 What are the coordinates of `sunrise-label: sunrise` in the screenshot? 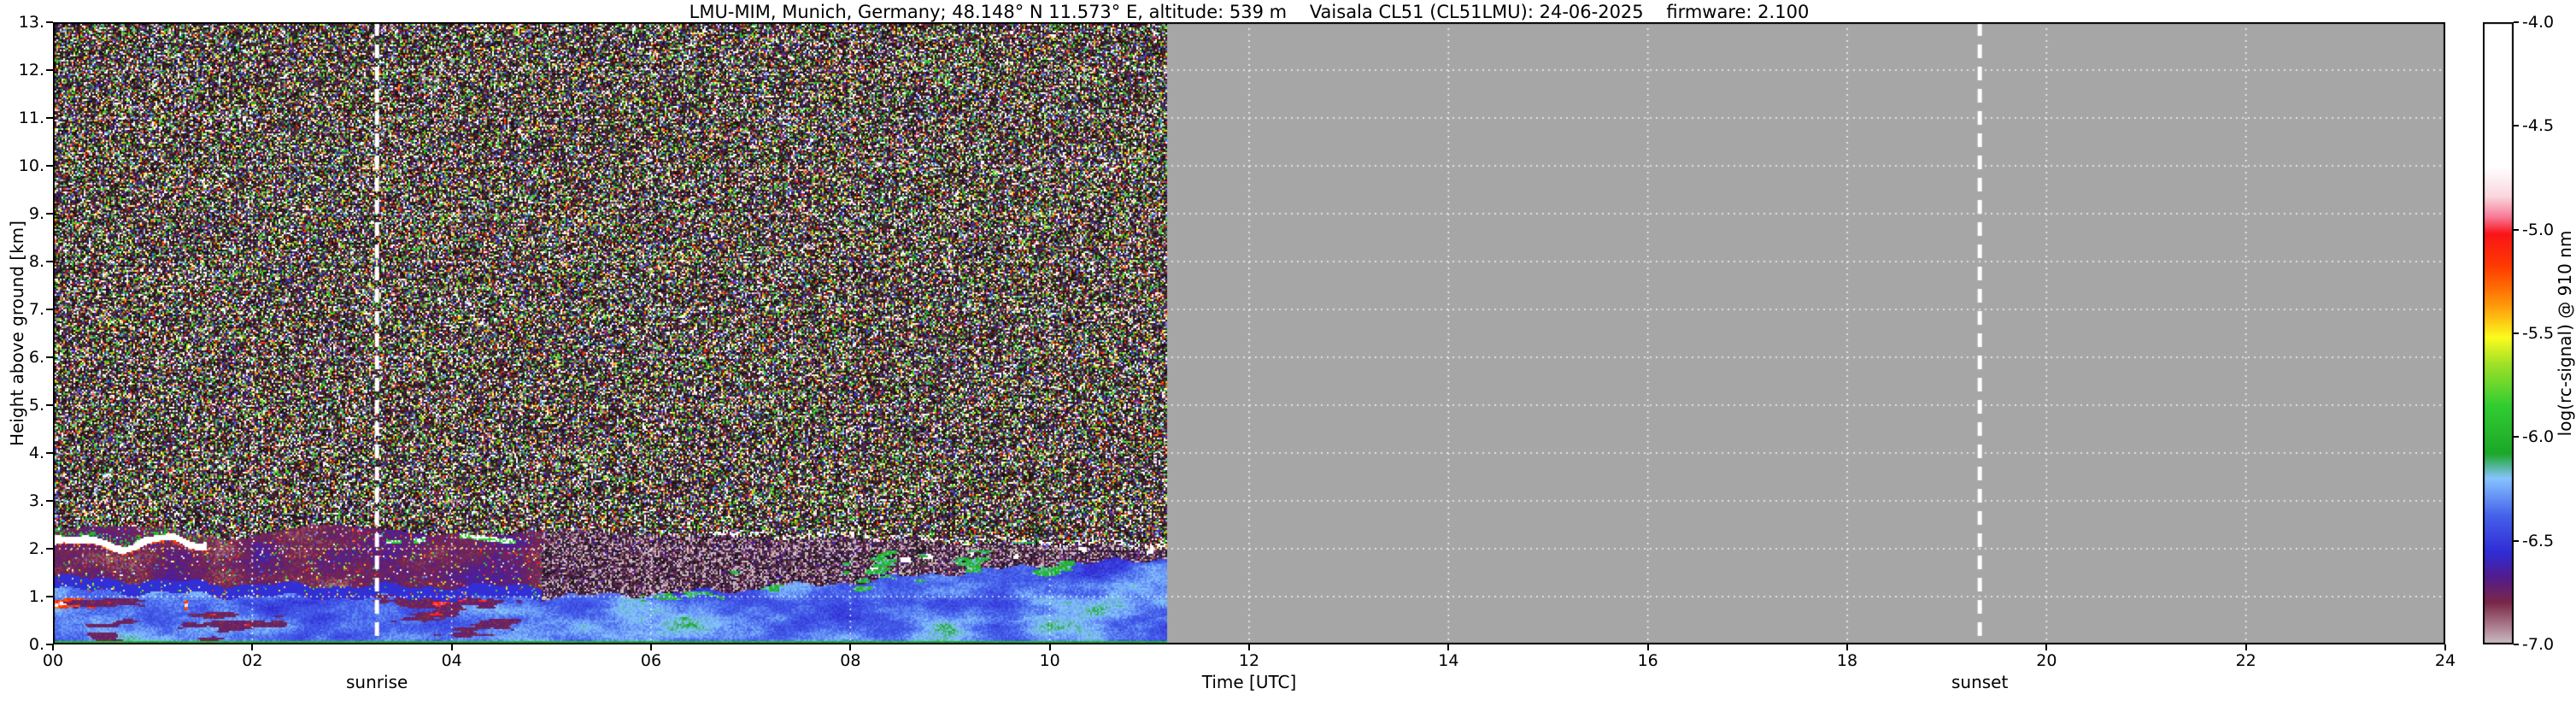 It's located at (377, 682).